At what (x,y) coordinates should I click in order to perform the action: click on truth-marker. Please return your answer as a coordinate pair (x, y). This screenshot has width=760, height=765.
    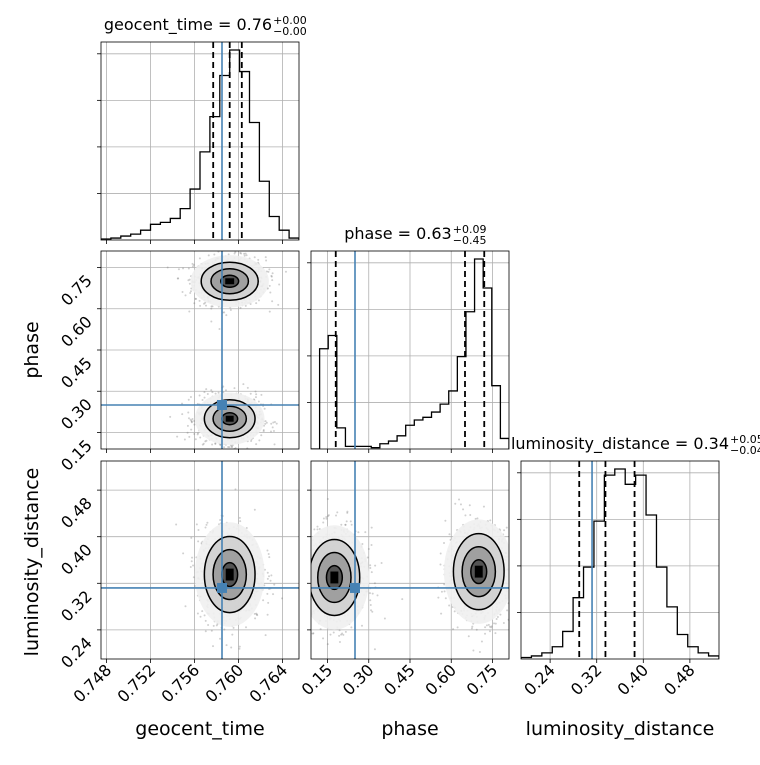
    Looking at the image, I should click on (222, 405).